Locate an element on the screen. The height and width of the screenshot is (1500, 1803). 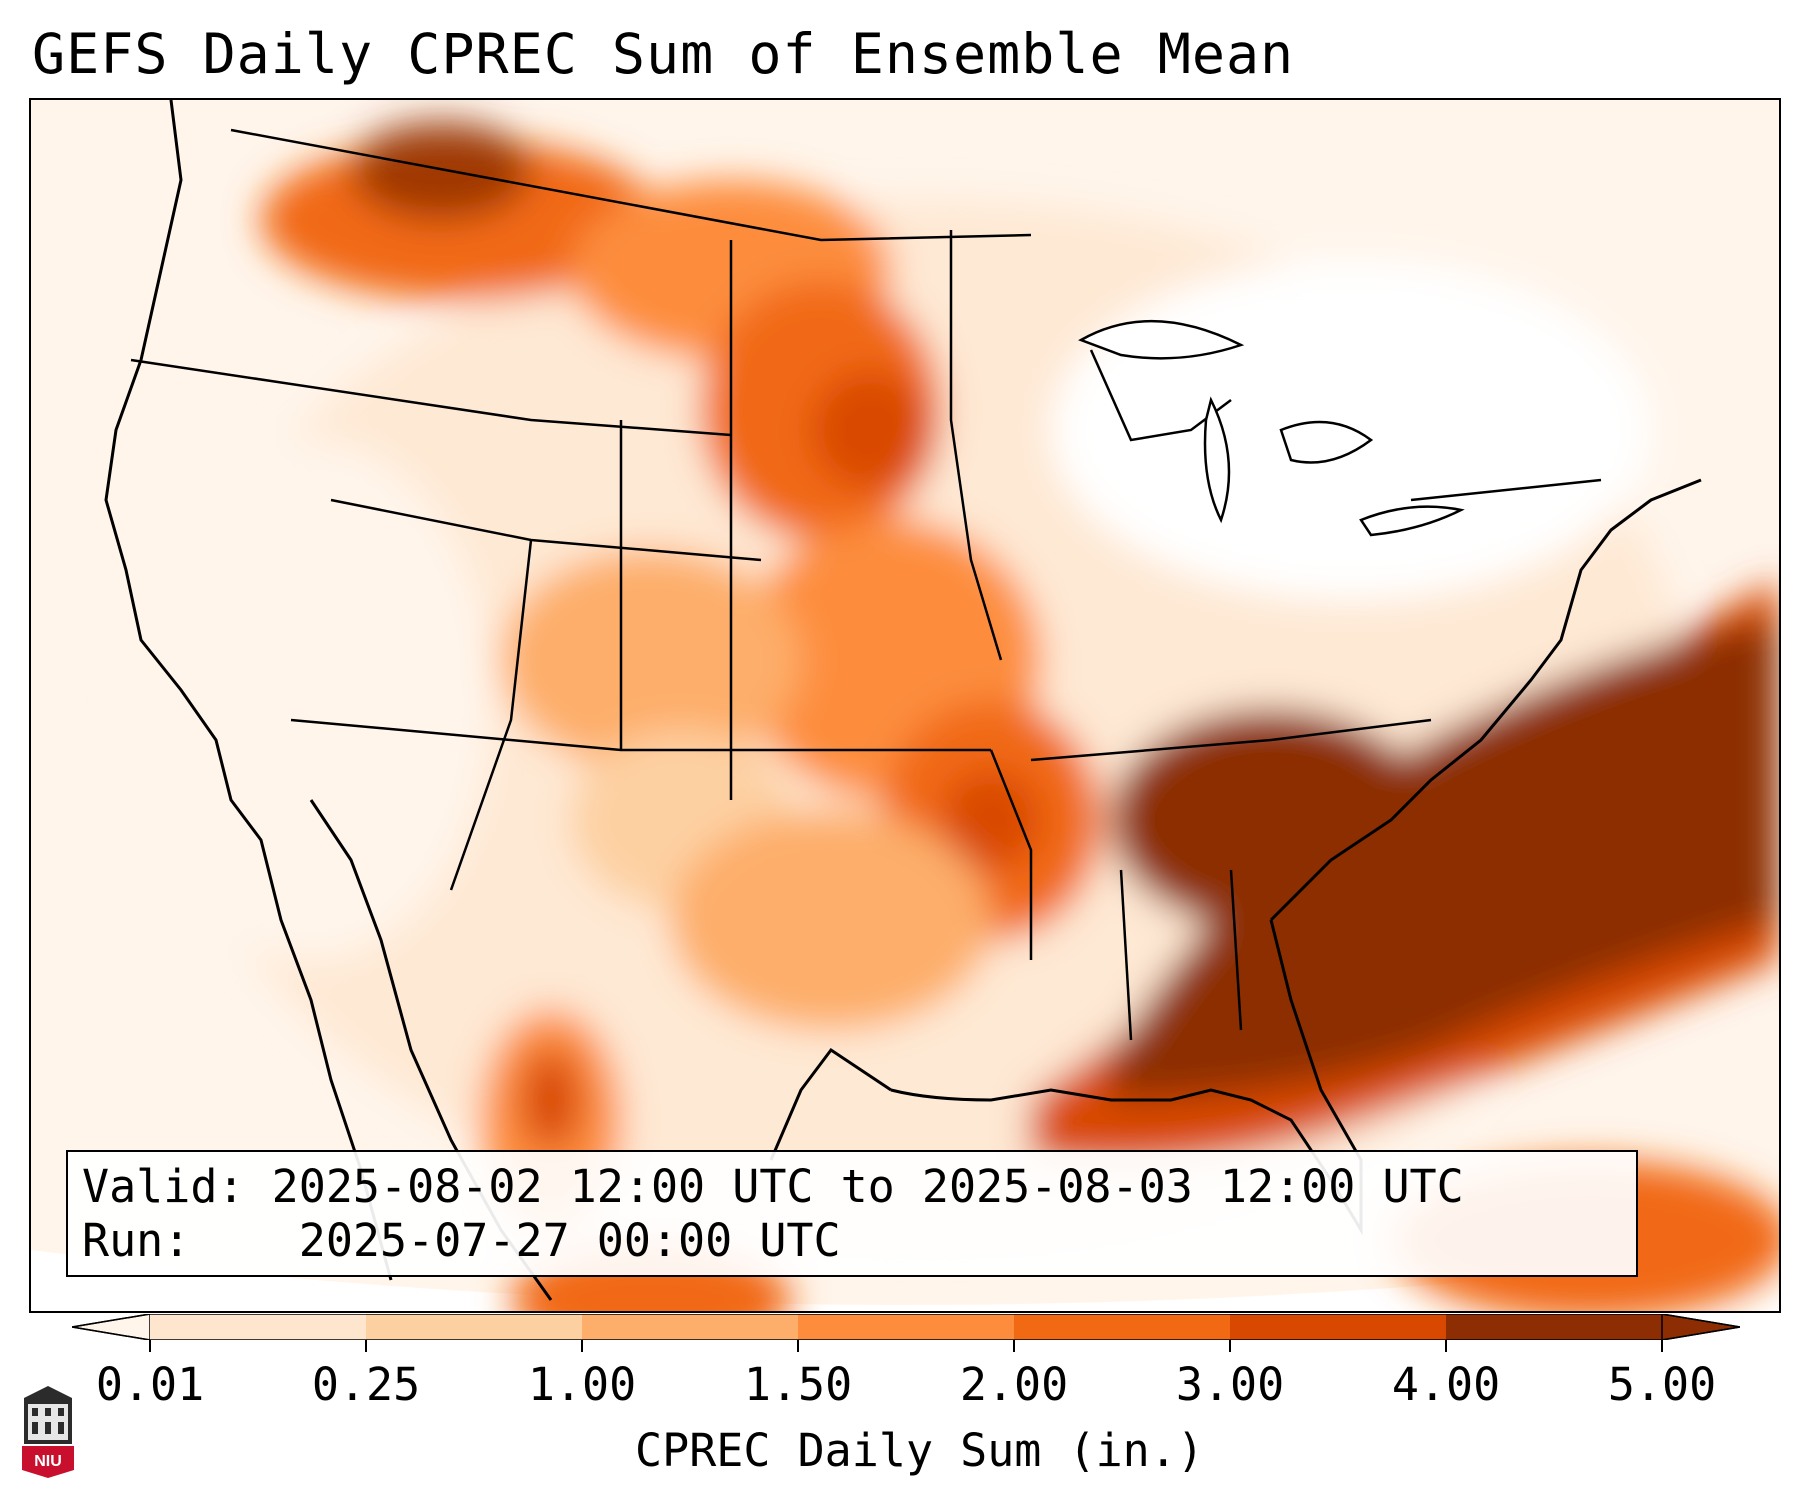
svg-text: NIU is located at coordinates (48, 1461).